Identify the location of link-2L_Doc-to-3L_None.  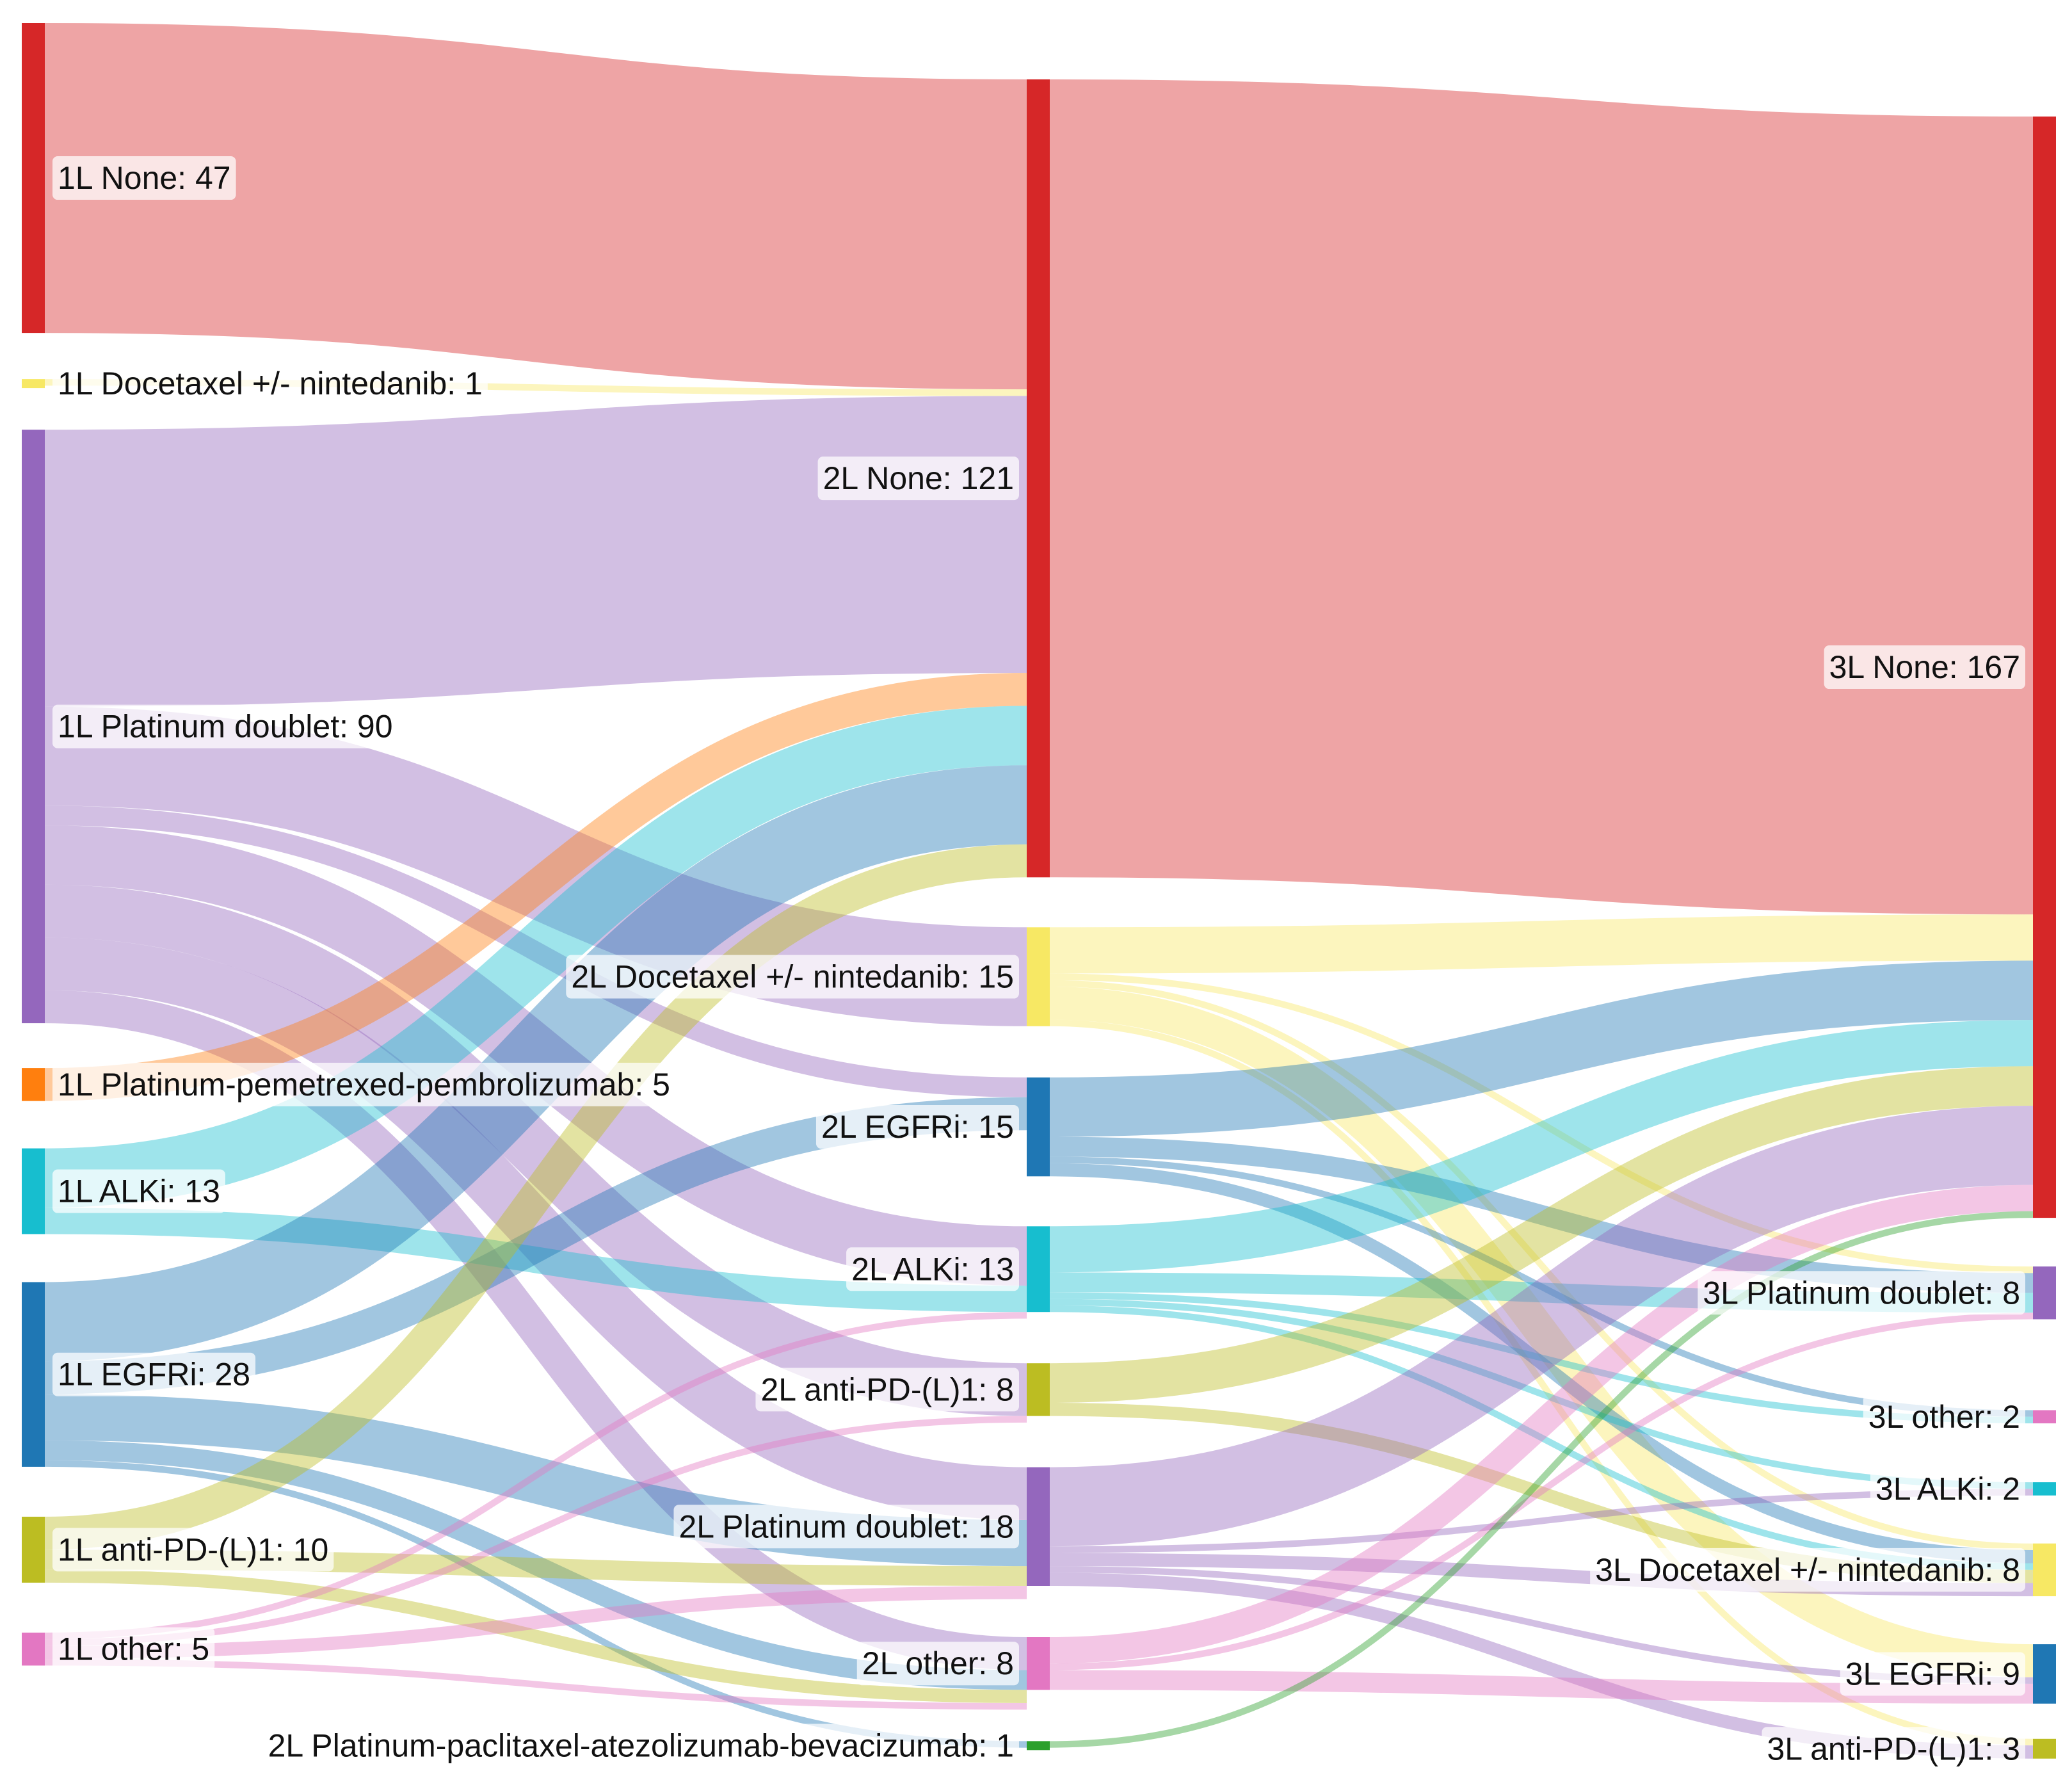
(1541, 944).